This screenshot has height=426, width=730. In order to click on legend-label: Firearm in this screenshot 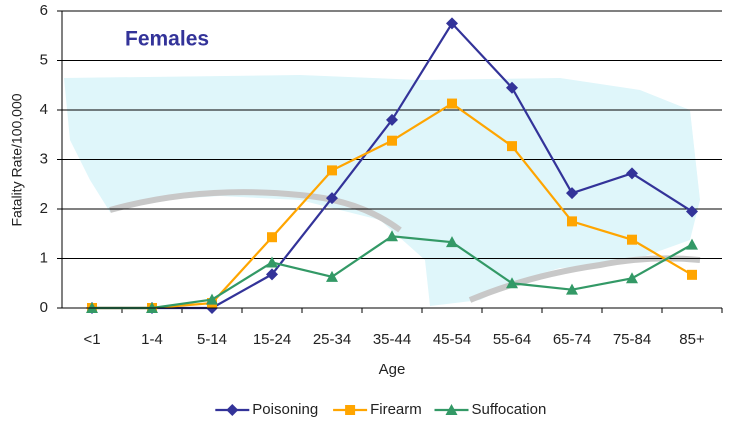, I will do `click(396, 409)`.